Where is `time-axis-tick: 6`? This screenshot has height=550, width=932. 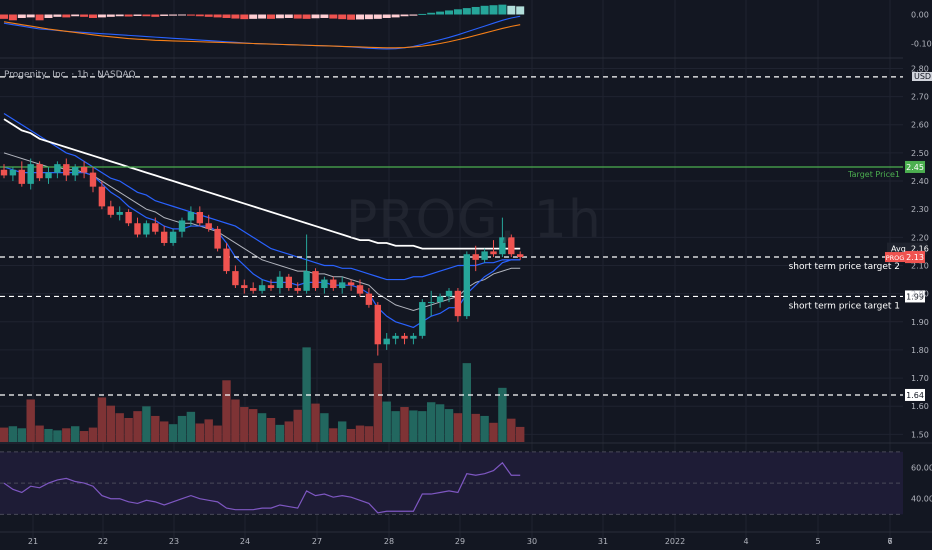
time-axis-tick: 6 is located at coordinates (889, 541).